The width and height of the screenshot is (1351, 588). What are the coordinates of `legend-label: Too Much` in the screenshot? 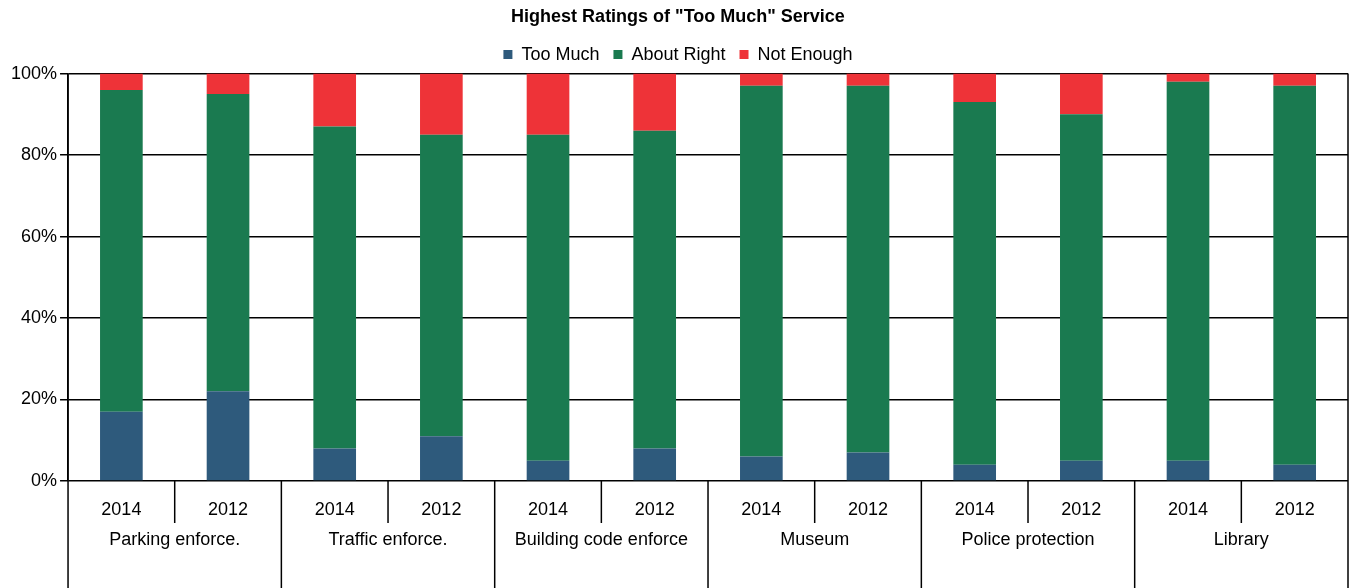 It's located at (560, 53).